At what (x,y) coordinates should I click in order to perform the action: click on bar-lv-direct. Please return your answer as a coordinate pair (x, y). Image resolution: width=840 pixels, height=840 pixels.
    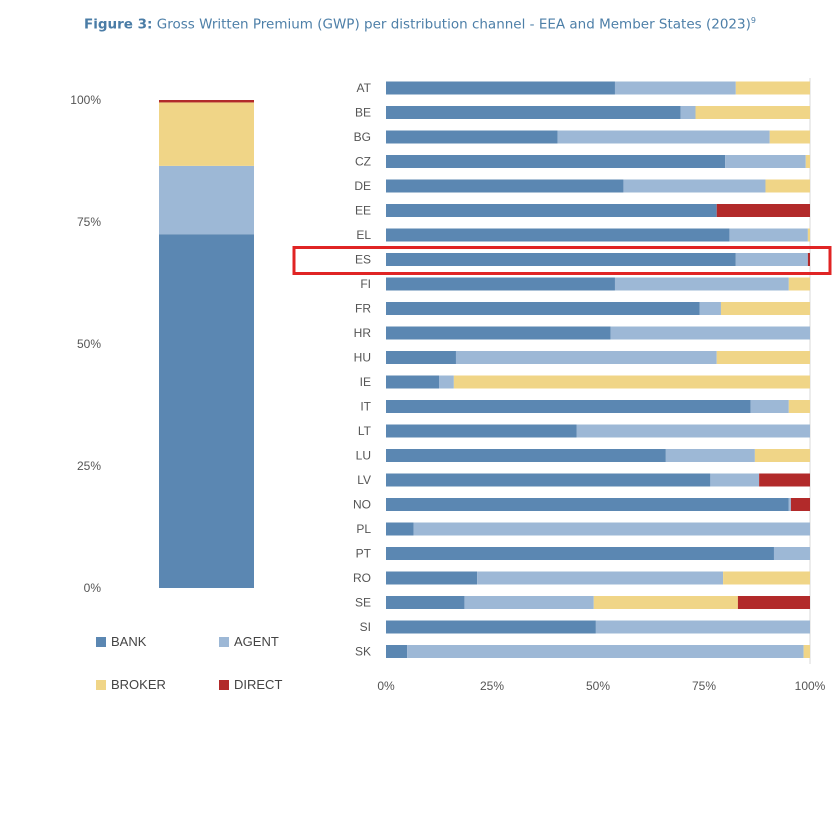
    Looking at the image, I should click on (784, 480).